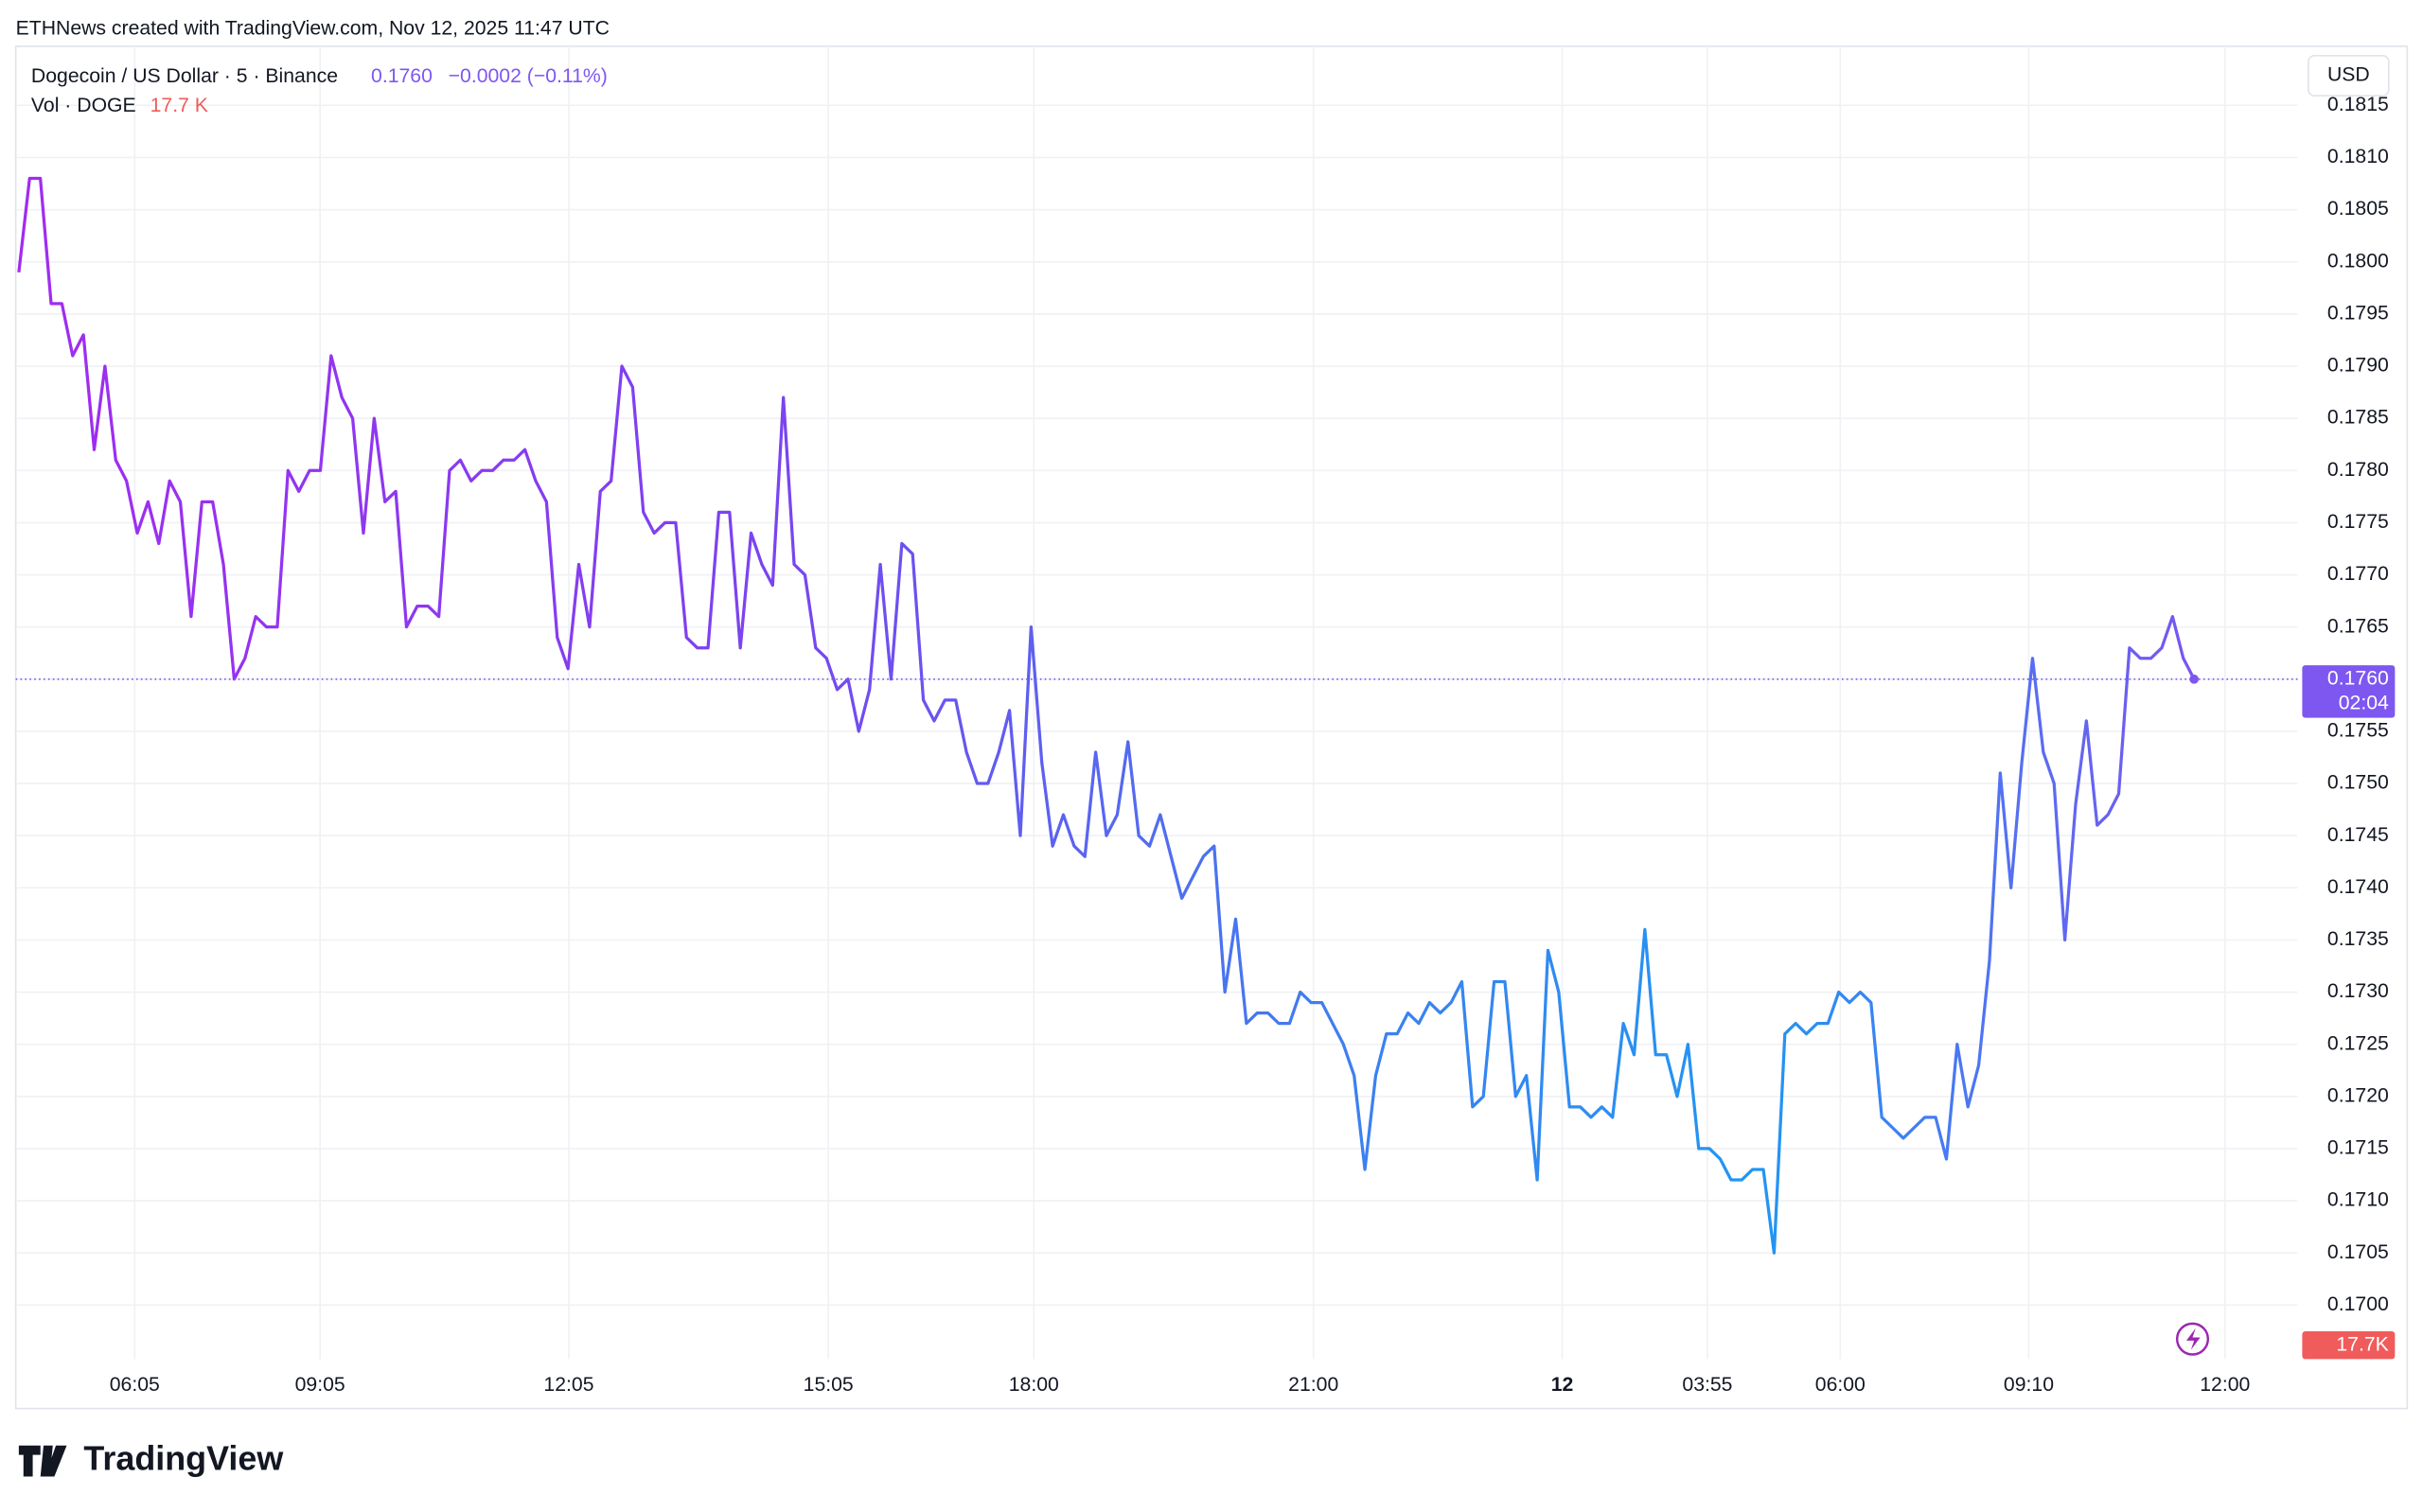 The height and width of the screenshot is (1512, 2423). Describe the element at coordinates (2358, 1095) in the screenshot. I see `y-tick-label: 0.1720` at that location.